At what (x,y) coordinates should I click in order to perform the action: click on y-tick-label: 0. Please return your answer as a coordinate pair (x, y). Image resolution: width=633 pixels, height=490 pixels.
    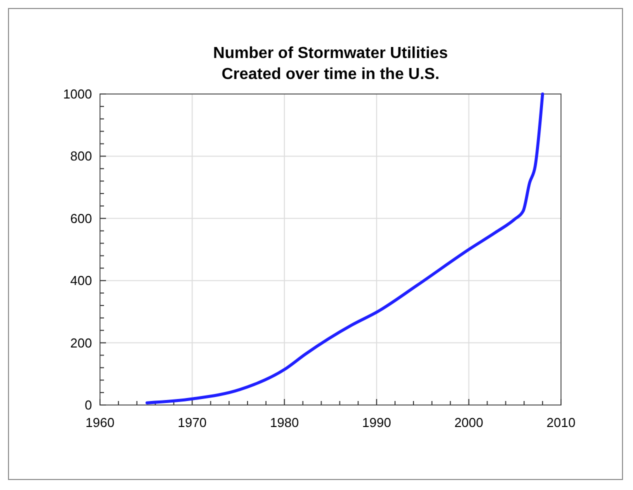
    Looking at the image, I should click on (88, 405).